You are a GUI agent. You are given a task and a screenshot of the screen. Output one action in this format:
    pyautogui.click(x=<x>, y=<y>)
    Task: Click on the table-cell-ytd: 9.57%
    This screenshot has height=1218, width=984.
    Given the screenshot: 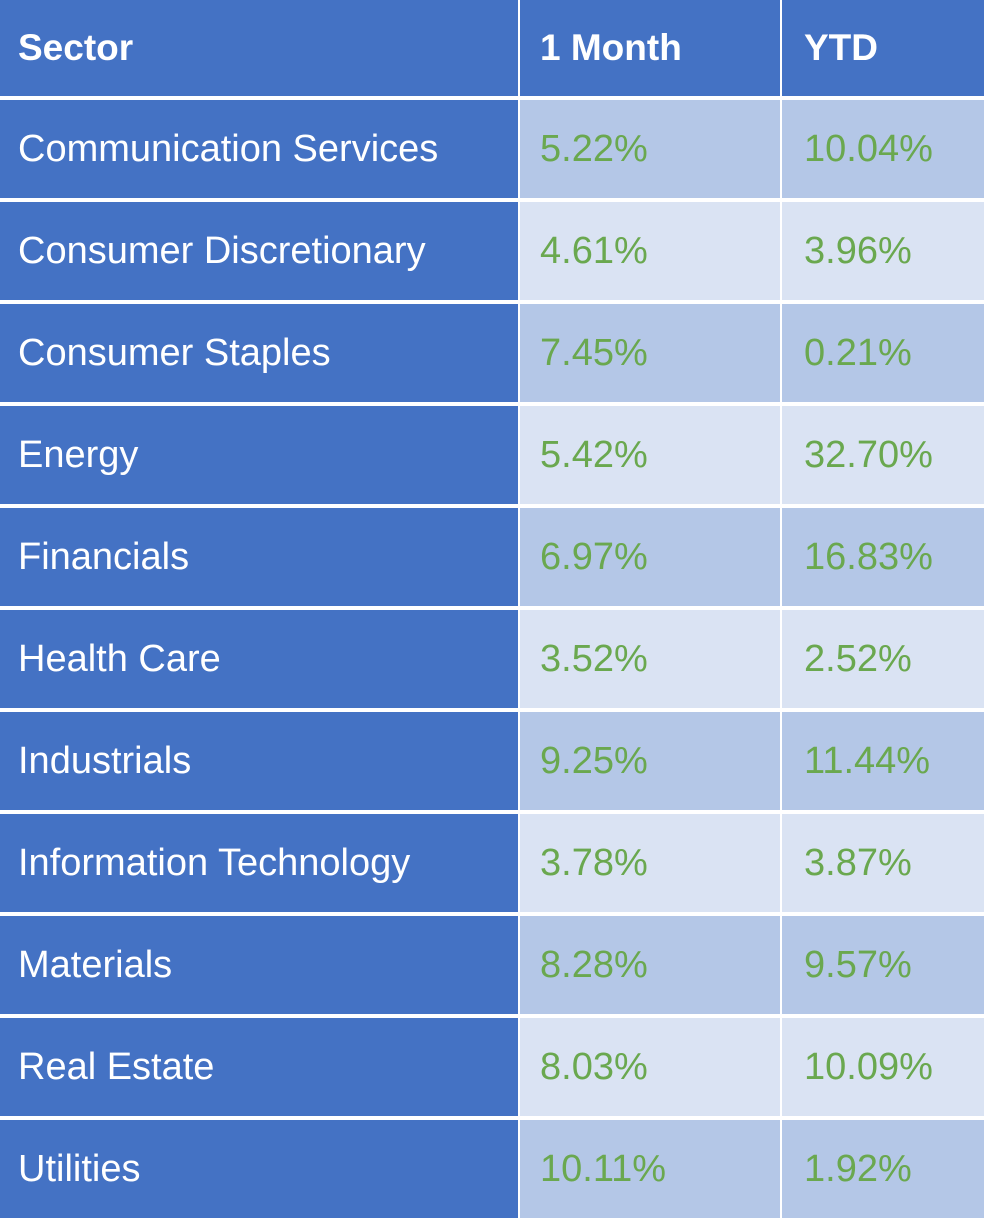 What is the action you would take?
    pyautogui.click(x=883, y=965)
    